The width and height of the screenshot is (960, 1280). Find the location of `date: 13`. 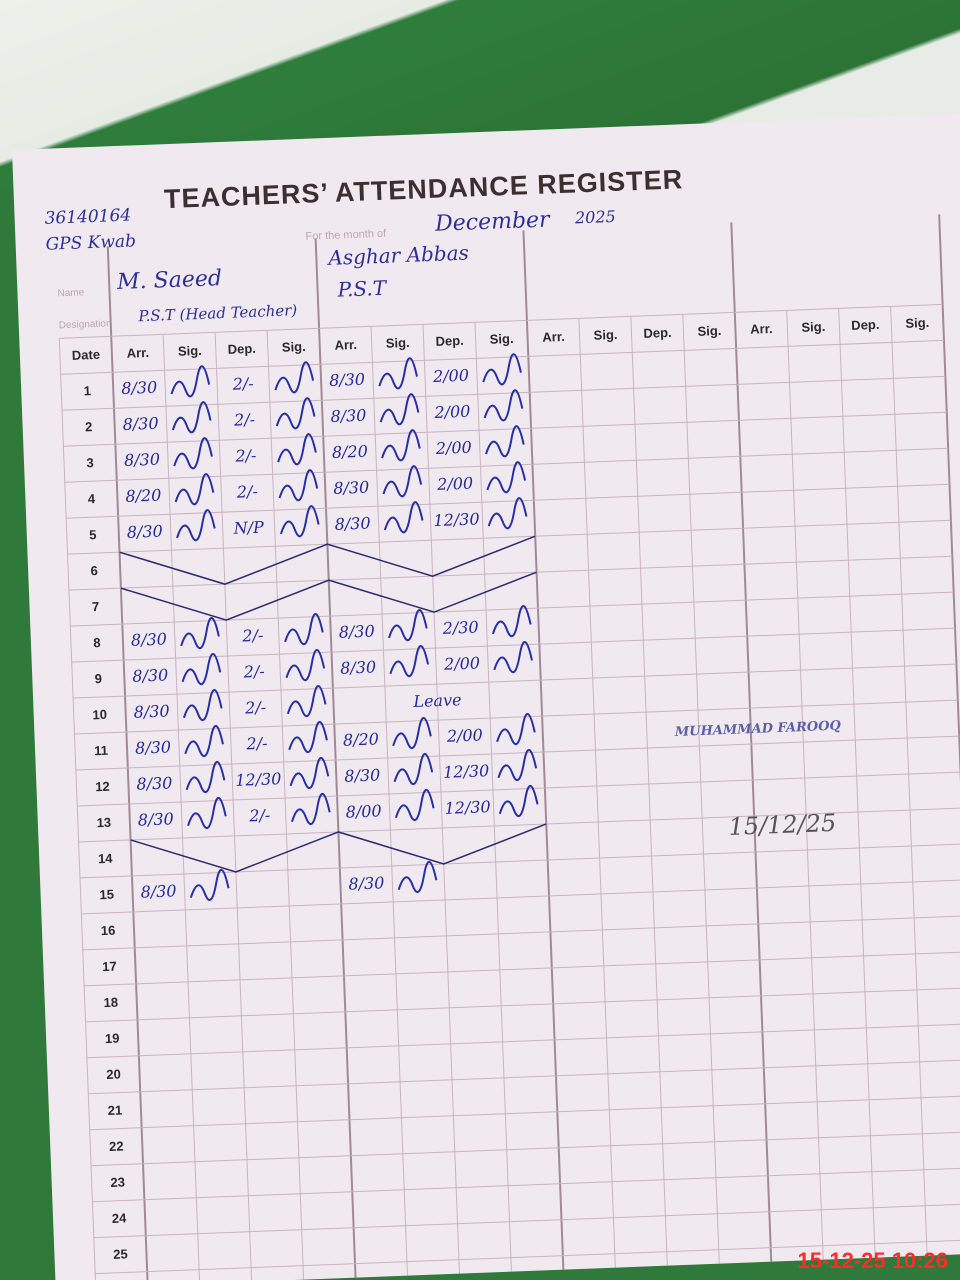

date: 13 is located at coordinates (104, 822).